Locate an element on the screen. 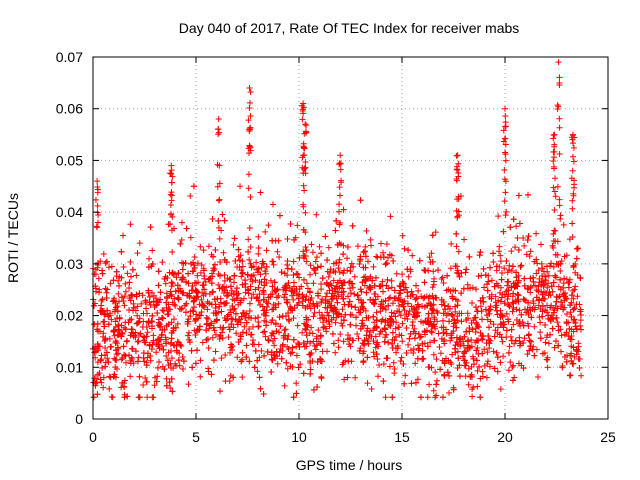 The image size is (640, 480). y-tick-label: 0.07 is located at coordinates (69, 57).